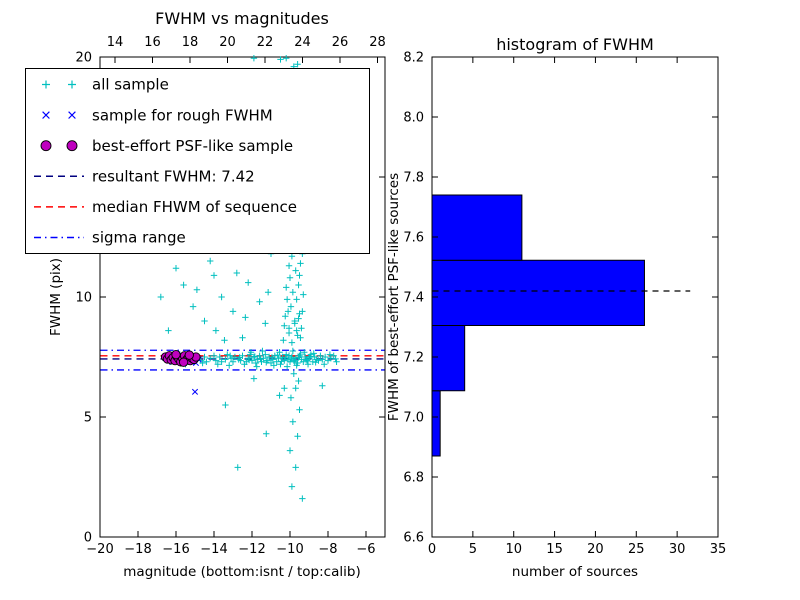 The height and width of the screenshot is (600, 800). What do you see at coordinates (413, 358) in the screenshot?
I see `y-tick-label: 7.2` at bounding box center [413, 358].